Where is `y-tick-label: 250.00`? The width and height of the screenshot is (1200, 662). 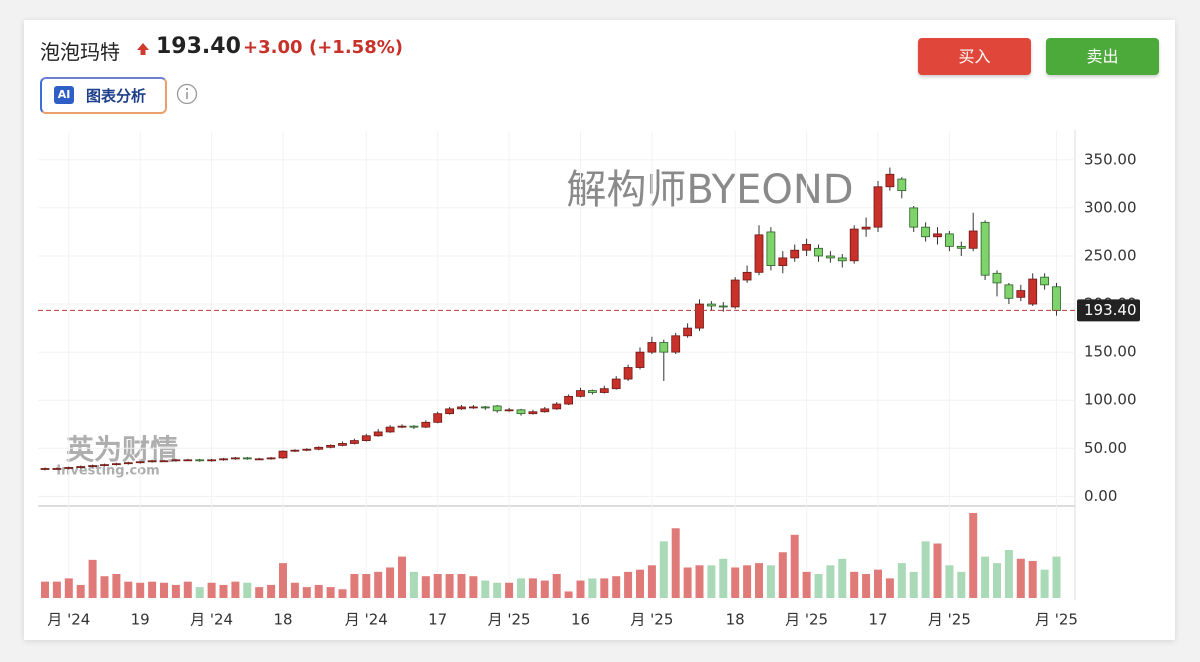 y-tick-label: 250.00 is located at coordinates (1110, 255).